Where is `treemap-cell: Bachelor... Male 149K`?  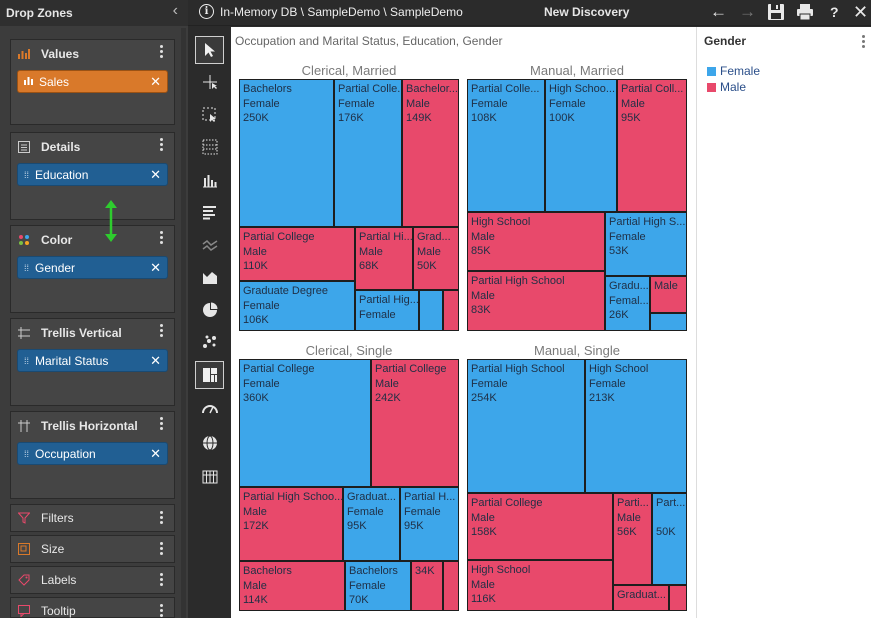 treemap-cell: Bachelor... Male 149K is located at coordinates (430, 153).